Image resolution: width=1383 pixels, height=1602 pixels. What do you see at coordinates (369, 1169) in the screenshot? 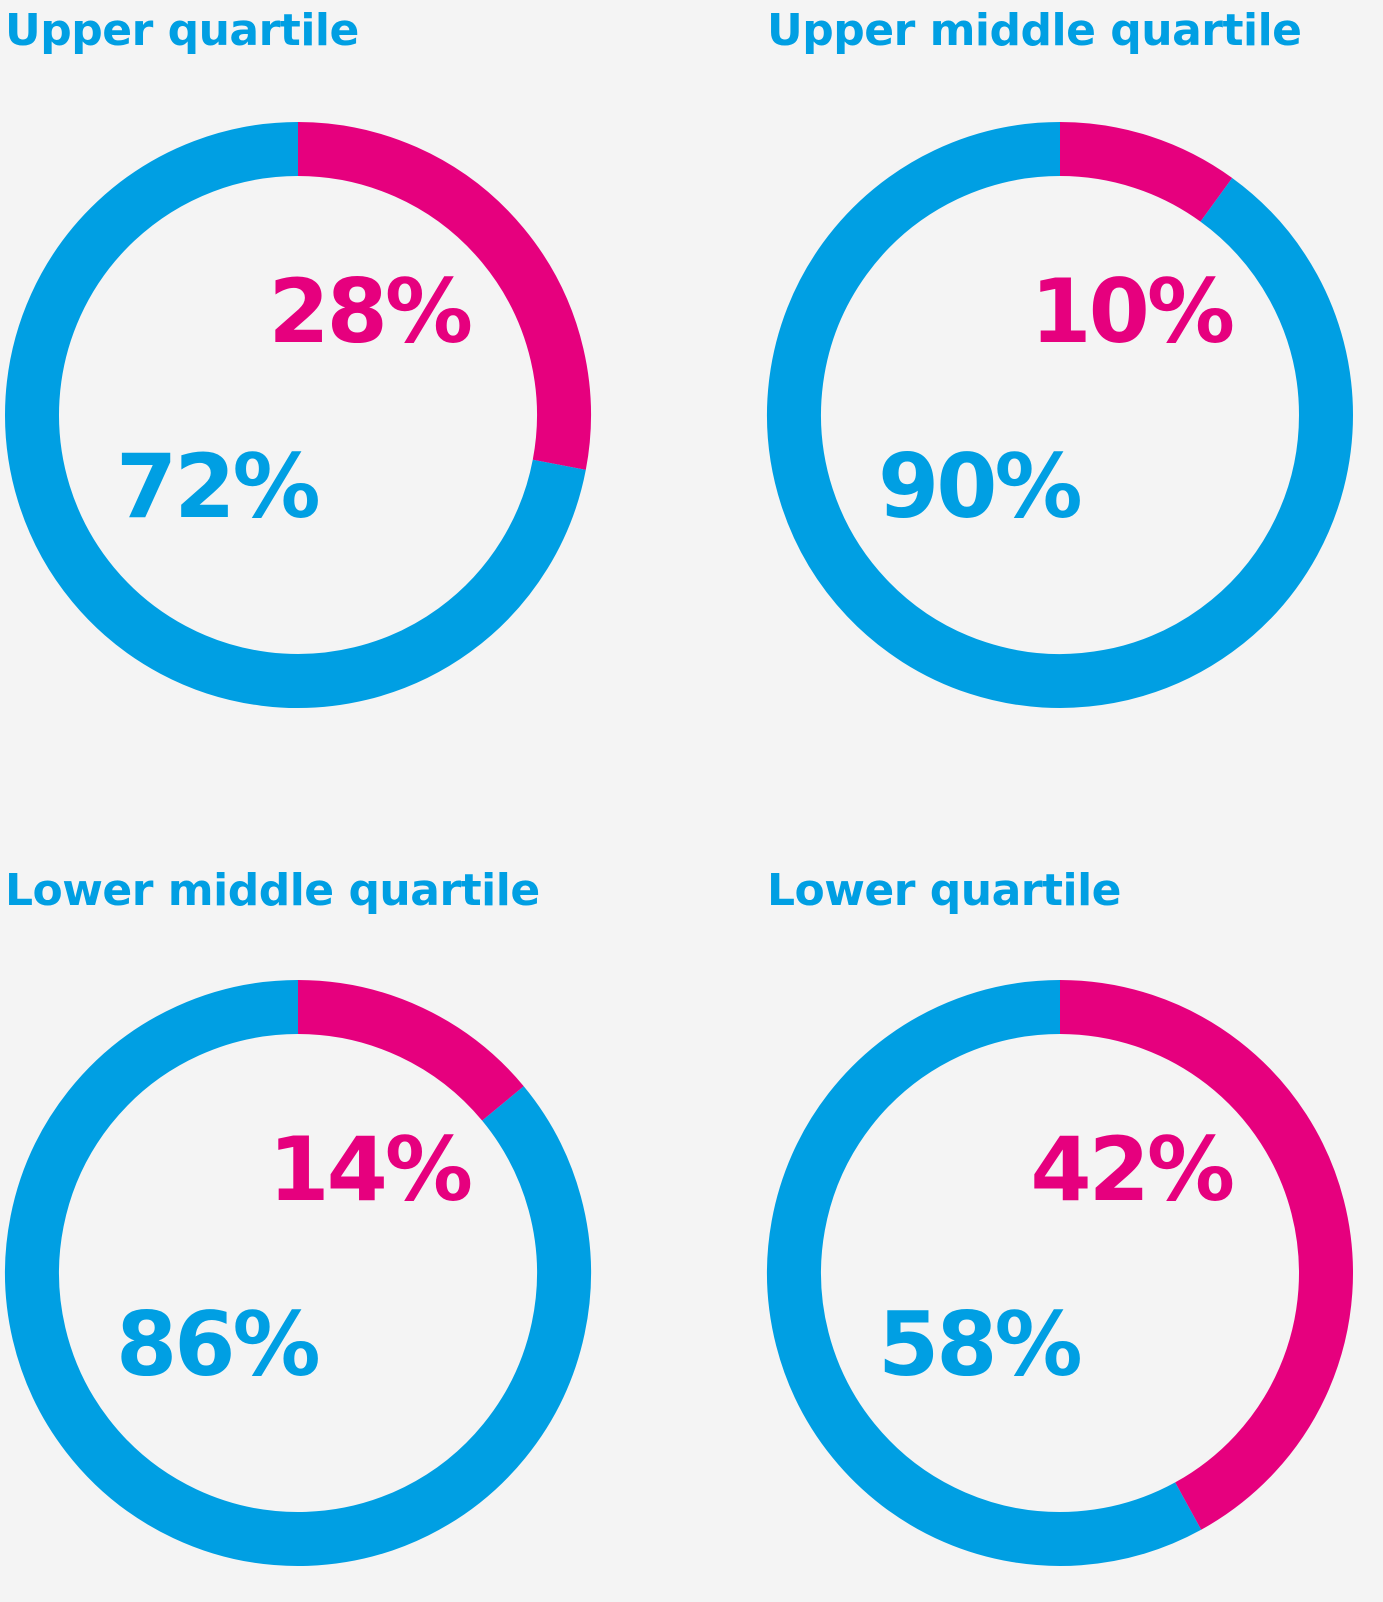
I see `value-label: 14%` at bounding box center [369, 1169].